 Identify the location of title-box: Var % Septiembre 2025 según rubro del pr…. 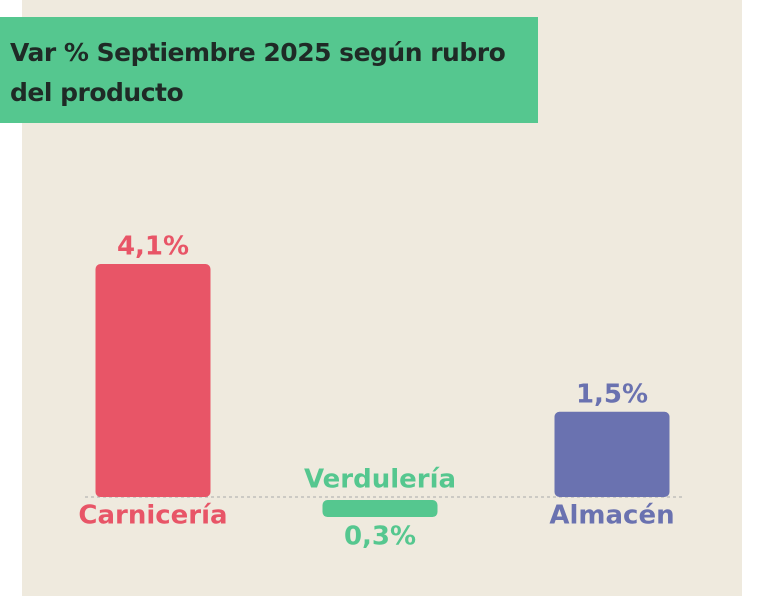
(269, 70).